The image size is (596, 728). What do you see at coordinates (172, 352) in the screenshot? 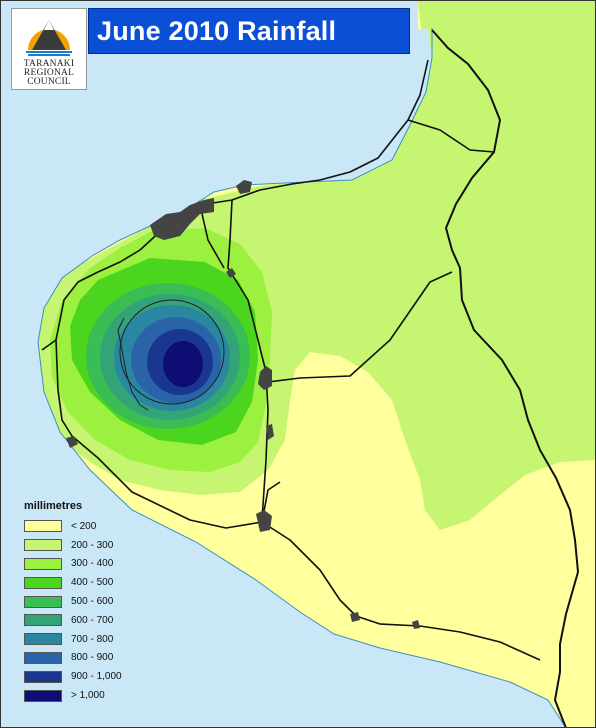
I see `national-park-boundary` at bounding box center [172, 352].